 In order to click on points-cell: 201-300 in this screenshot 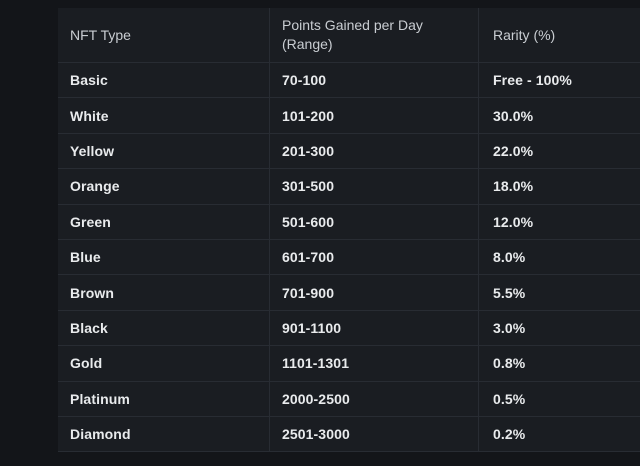, I will do `click(308, 150)`.